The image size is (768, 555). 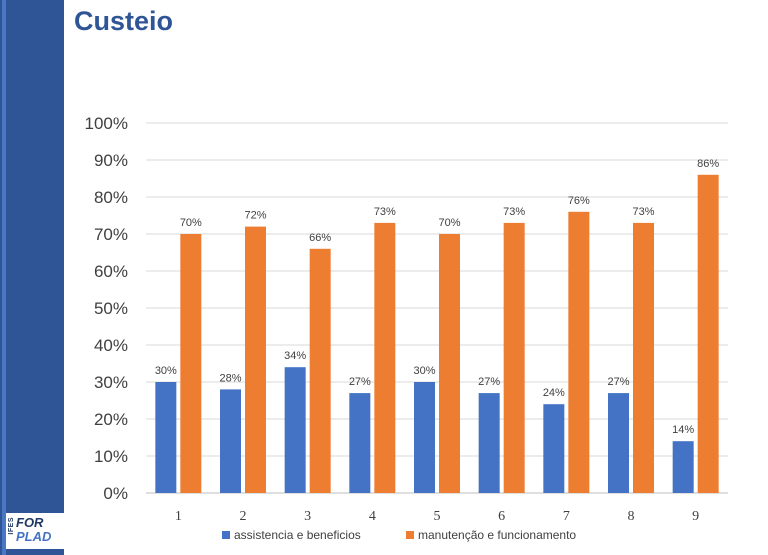 What do you see at coordinates (106, 123) in the screenshot?
I see `y-tick-label: 100%` at bounding box center [106, 123].